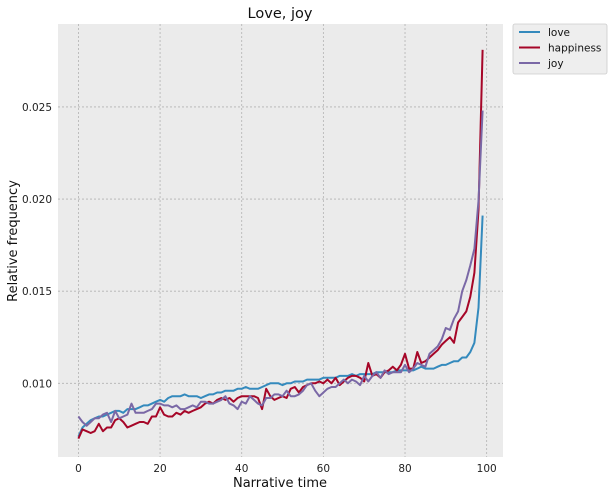  I want to click on chart-title: Love, joy, so click(280, 14).